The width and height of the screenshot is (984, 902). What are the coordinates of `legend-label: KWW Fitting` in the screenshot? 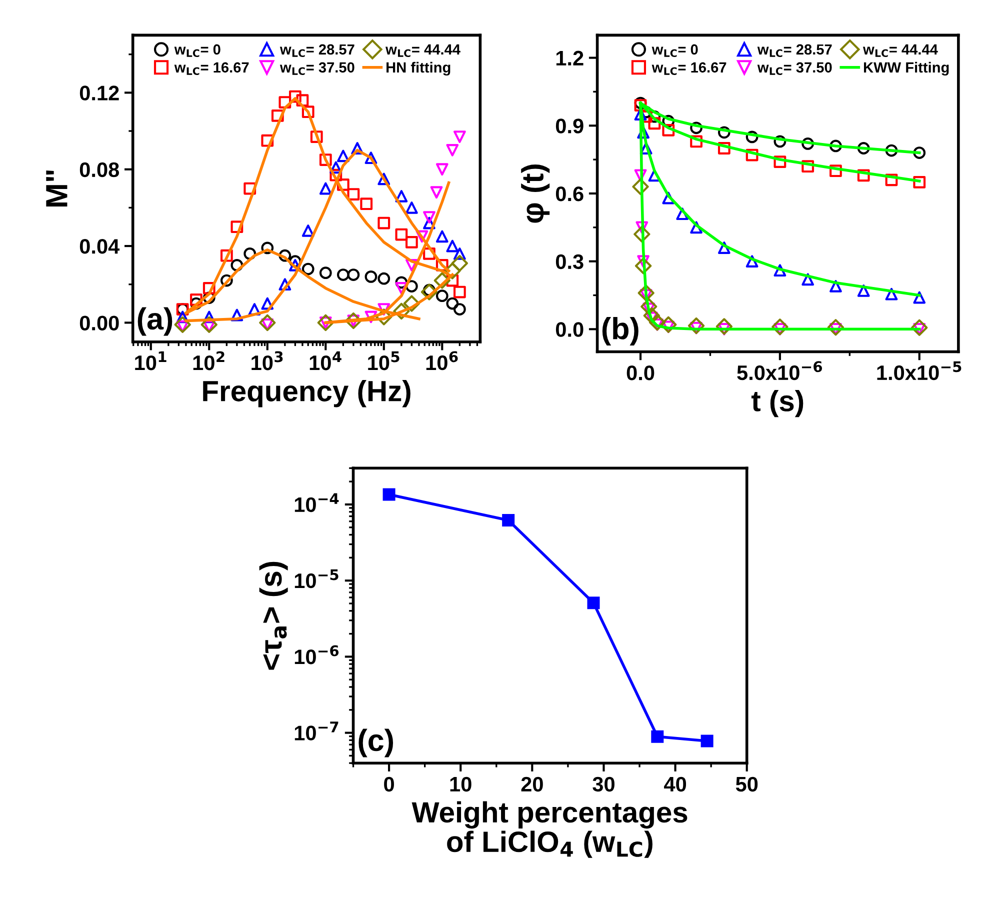 It's located at (906, 69).